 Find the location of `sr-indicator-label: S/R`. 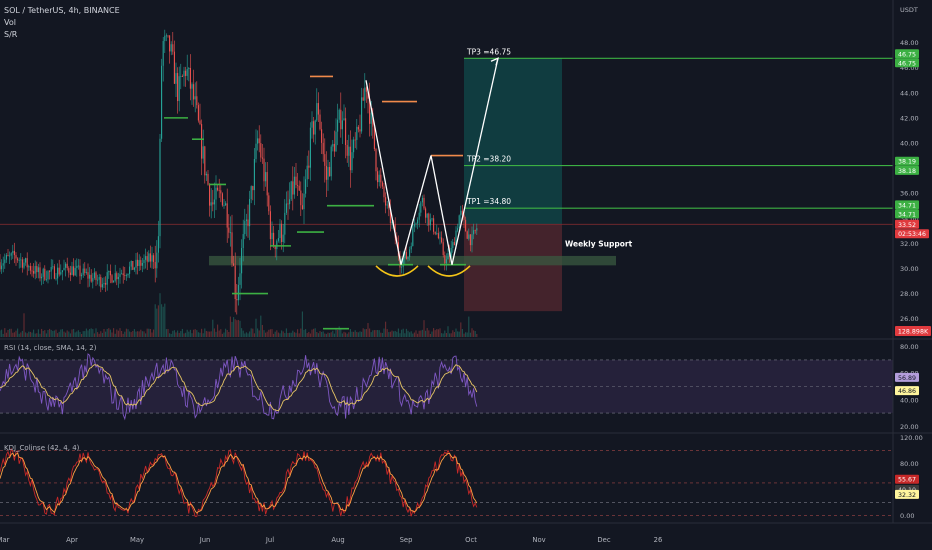

sr-indicator-label: S/R is located at coordinates (11, 34).